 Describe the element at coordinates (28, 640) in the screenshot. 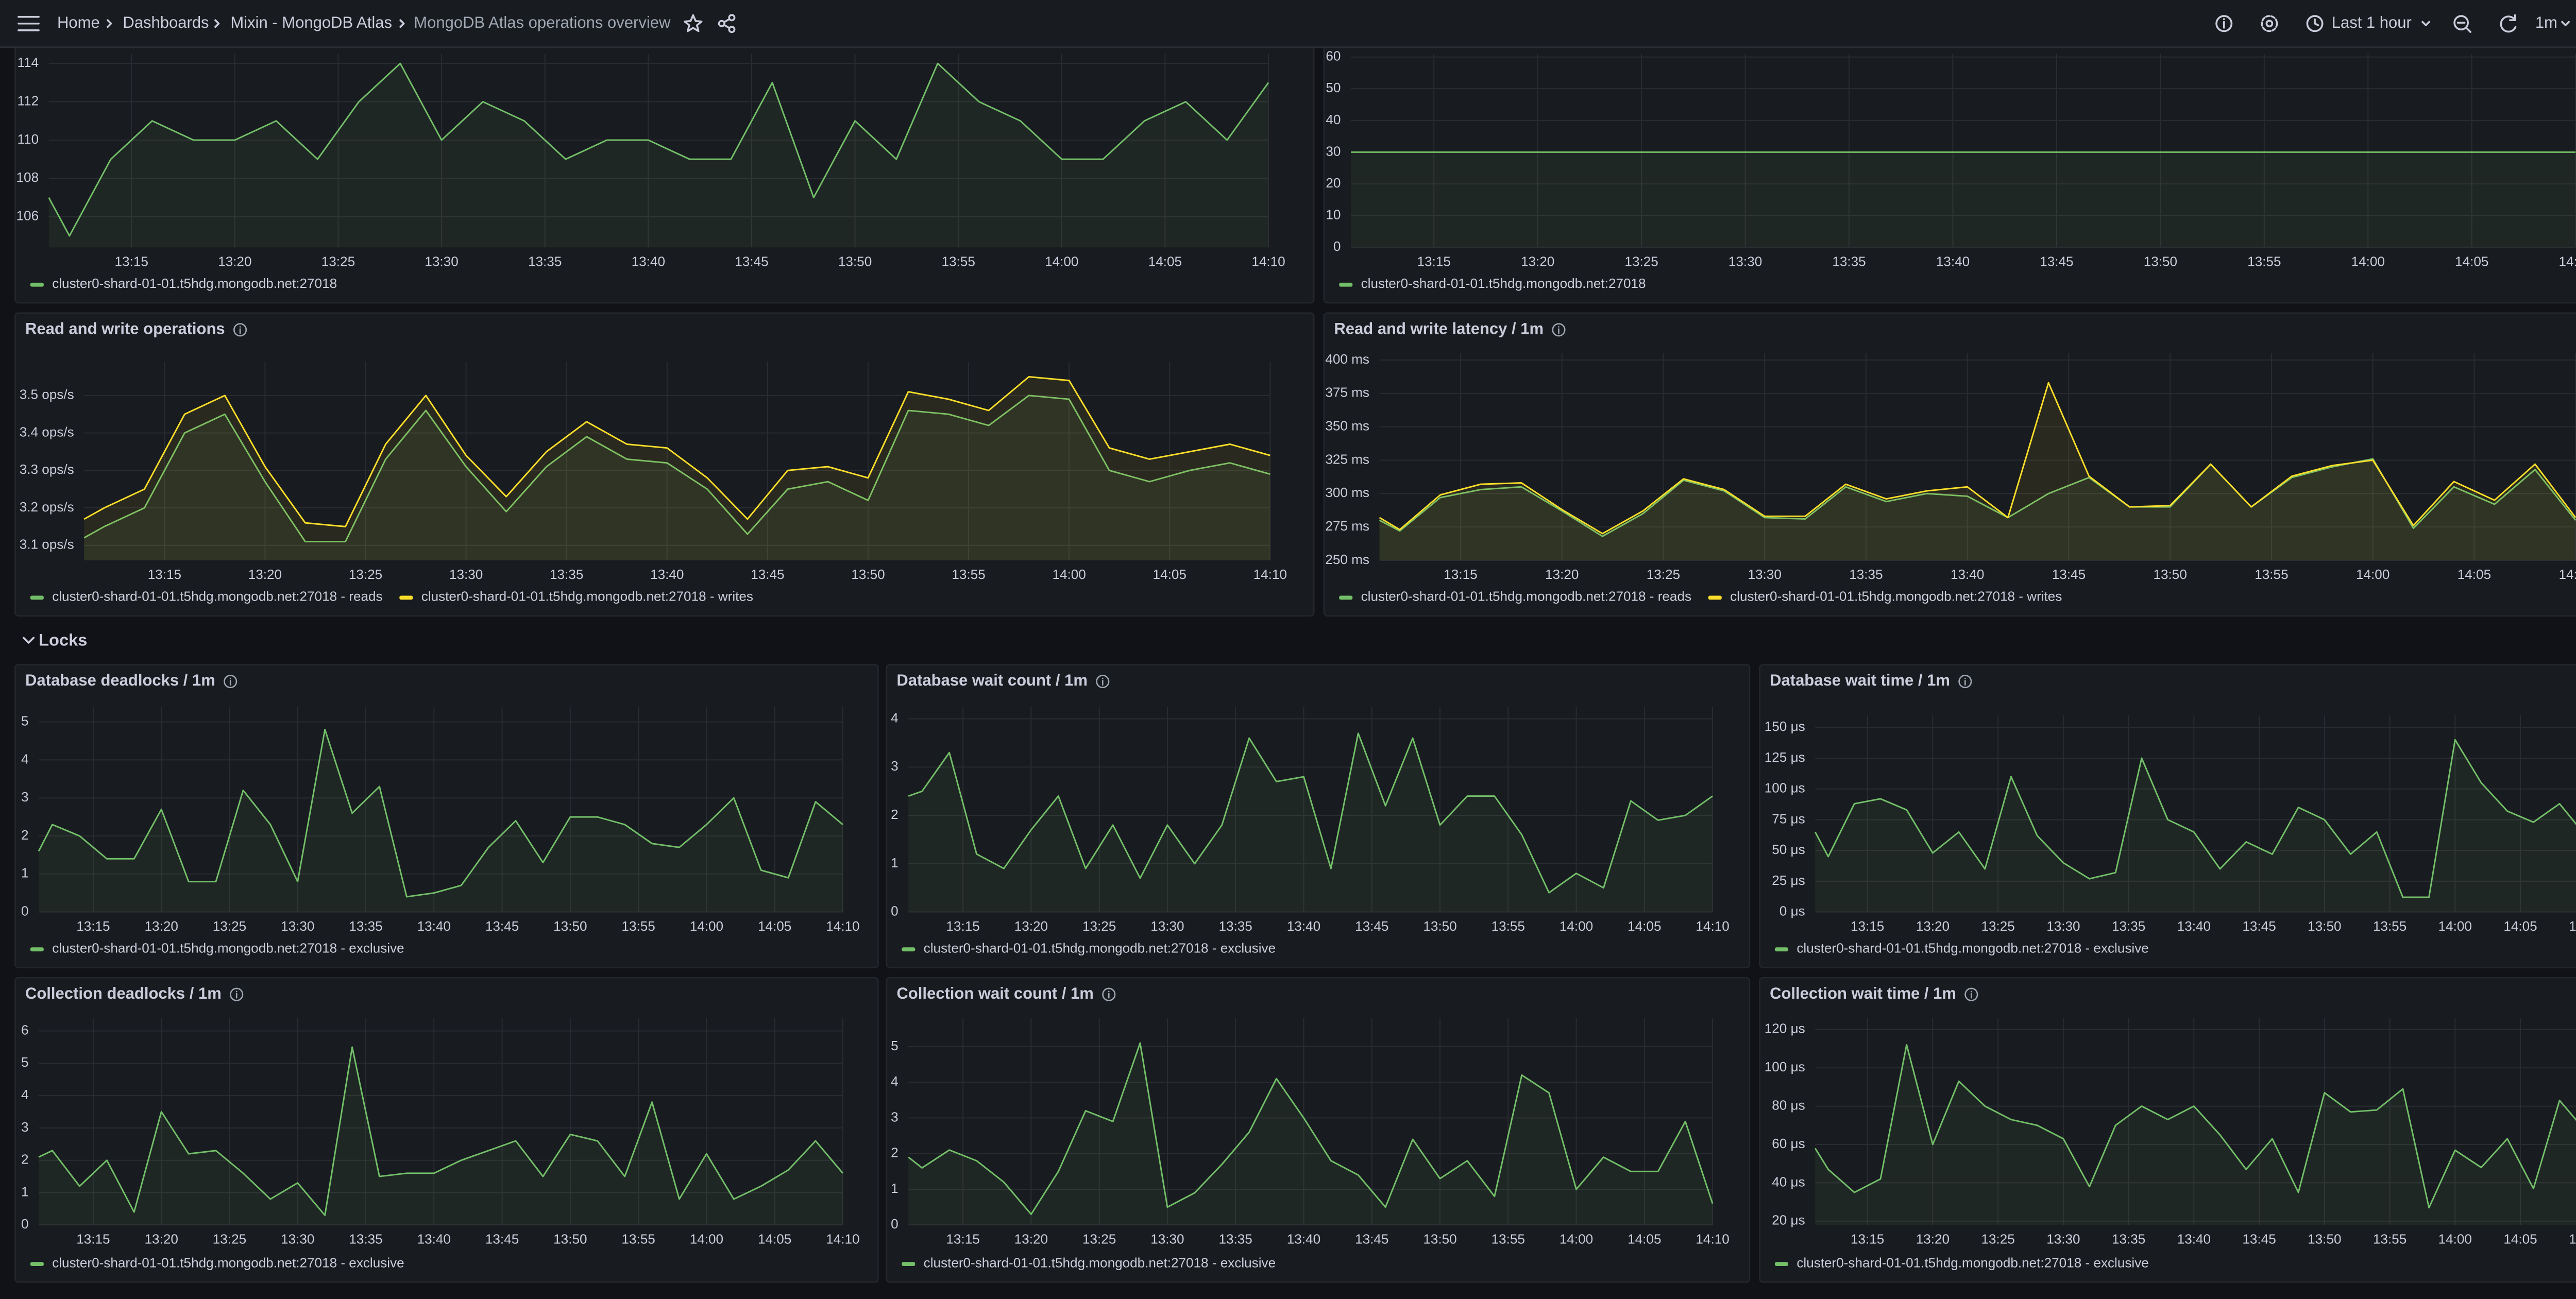

I see `collapse-icon` at that location.